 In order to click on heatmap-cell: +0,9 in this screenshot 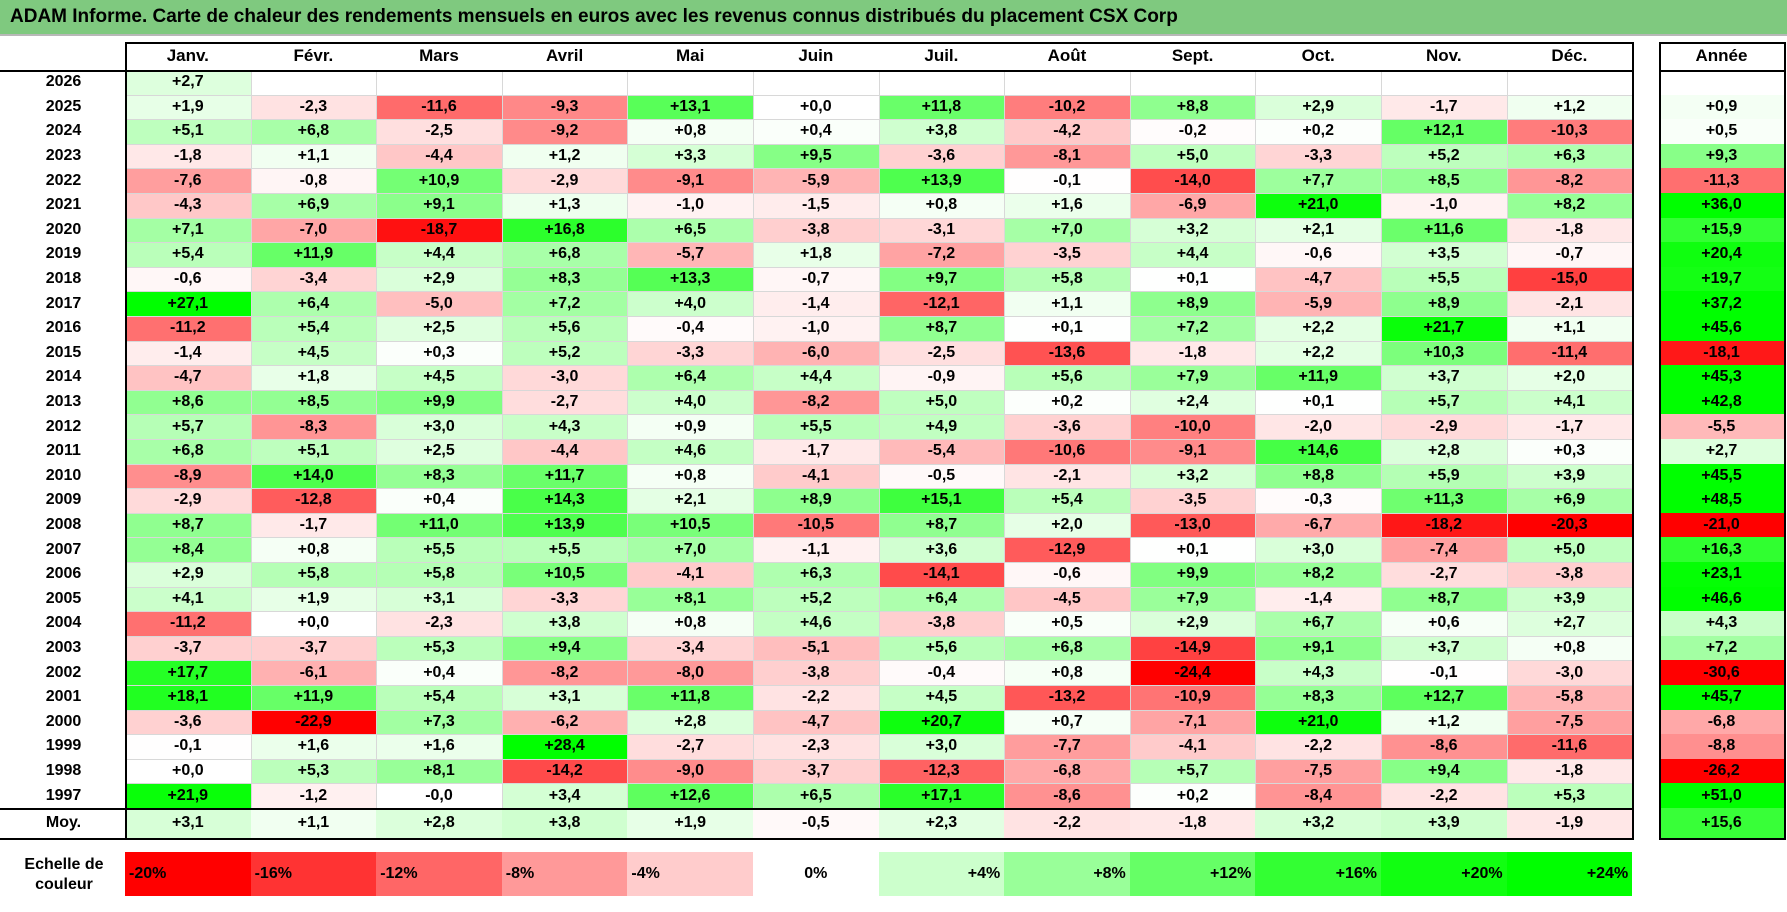, I will do `click(690, 426)`.